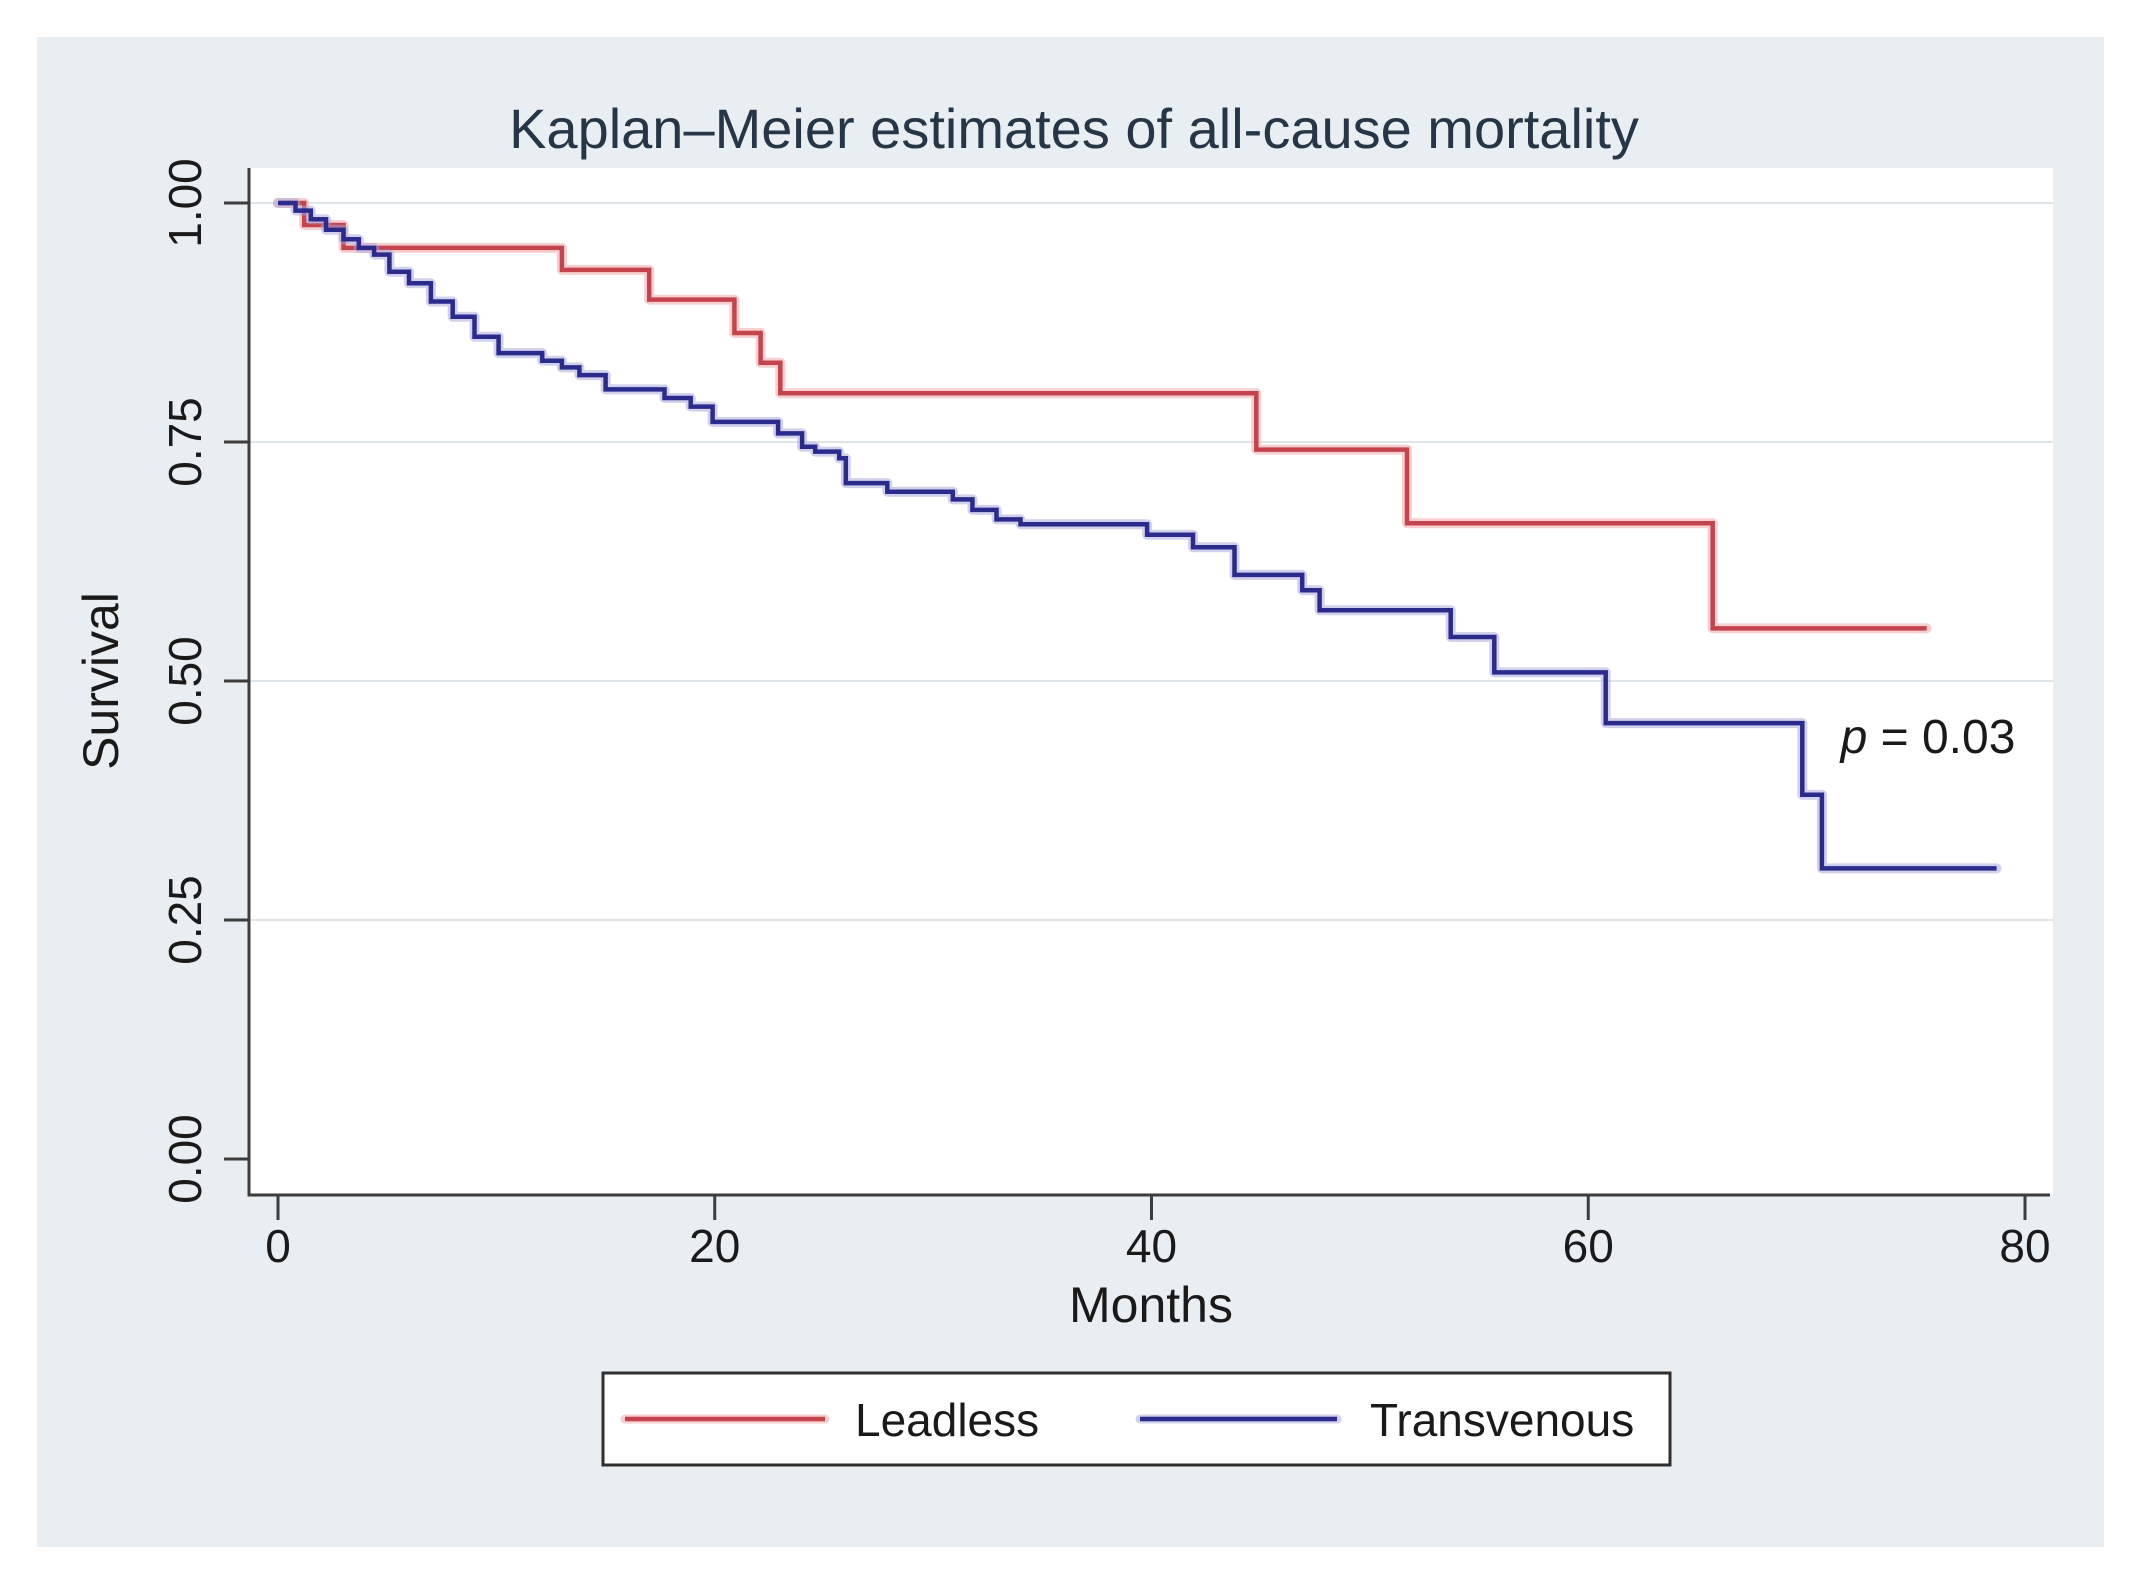  What do you see at coordinates (2024, 1246) in the screenshot?
I see `x-tick-label-80: 80` at bounding box center [2024, 1246].